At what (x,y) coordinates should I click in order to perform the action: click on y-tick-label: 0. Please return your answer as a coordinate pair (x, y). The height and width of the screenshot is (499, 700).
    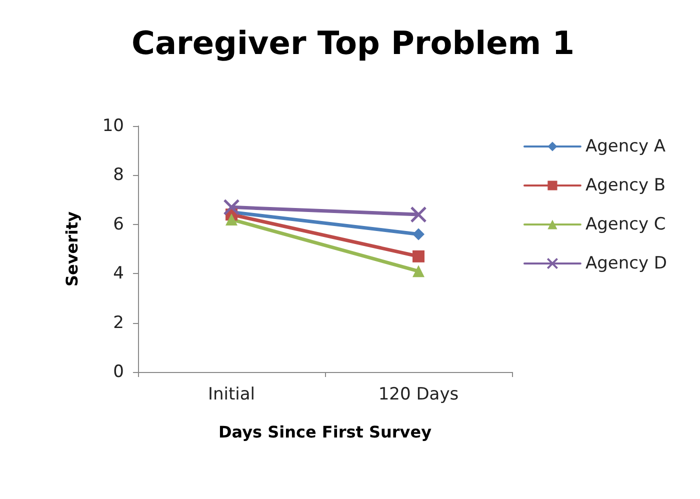
    Looking at the image, I should click on (118, 372).